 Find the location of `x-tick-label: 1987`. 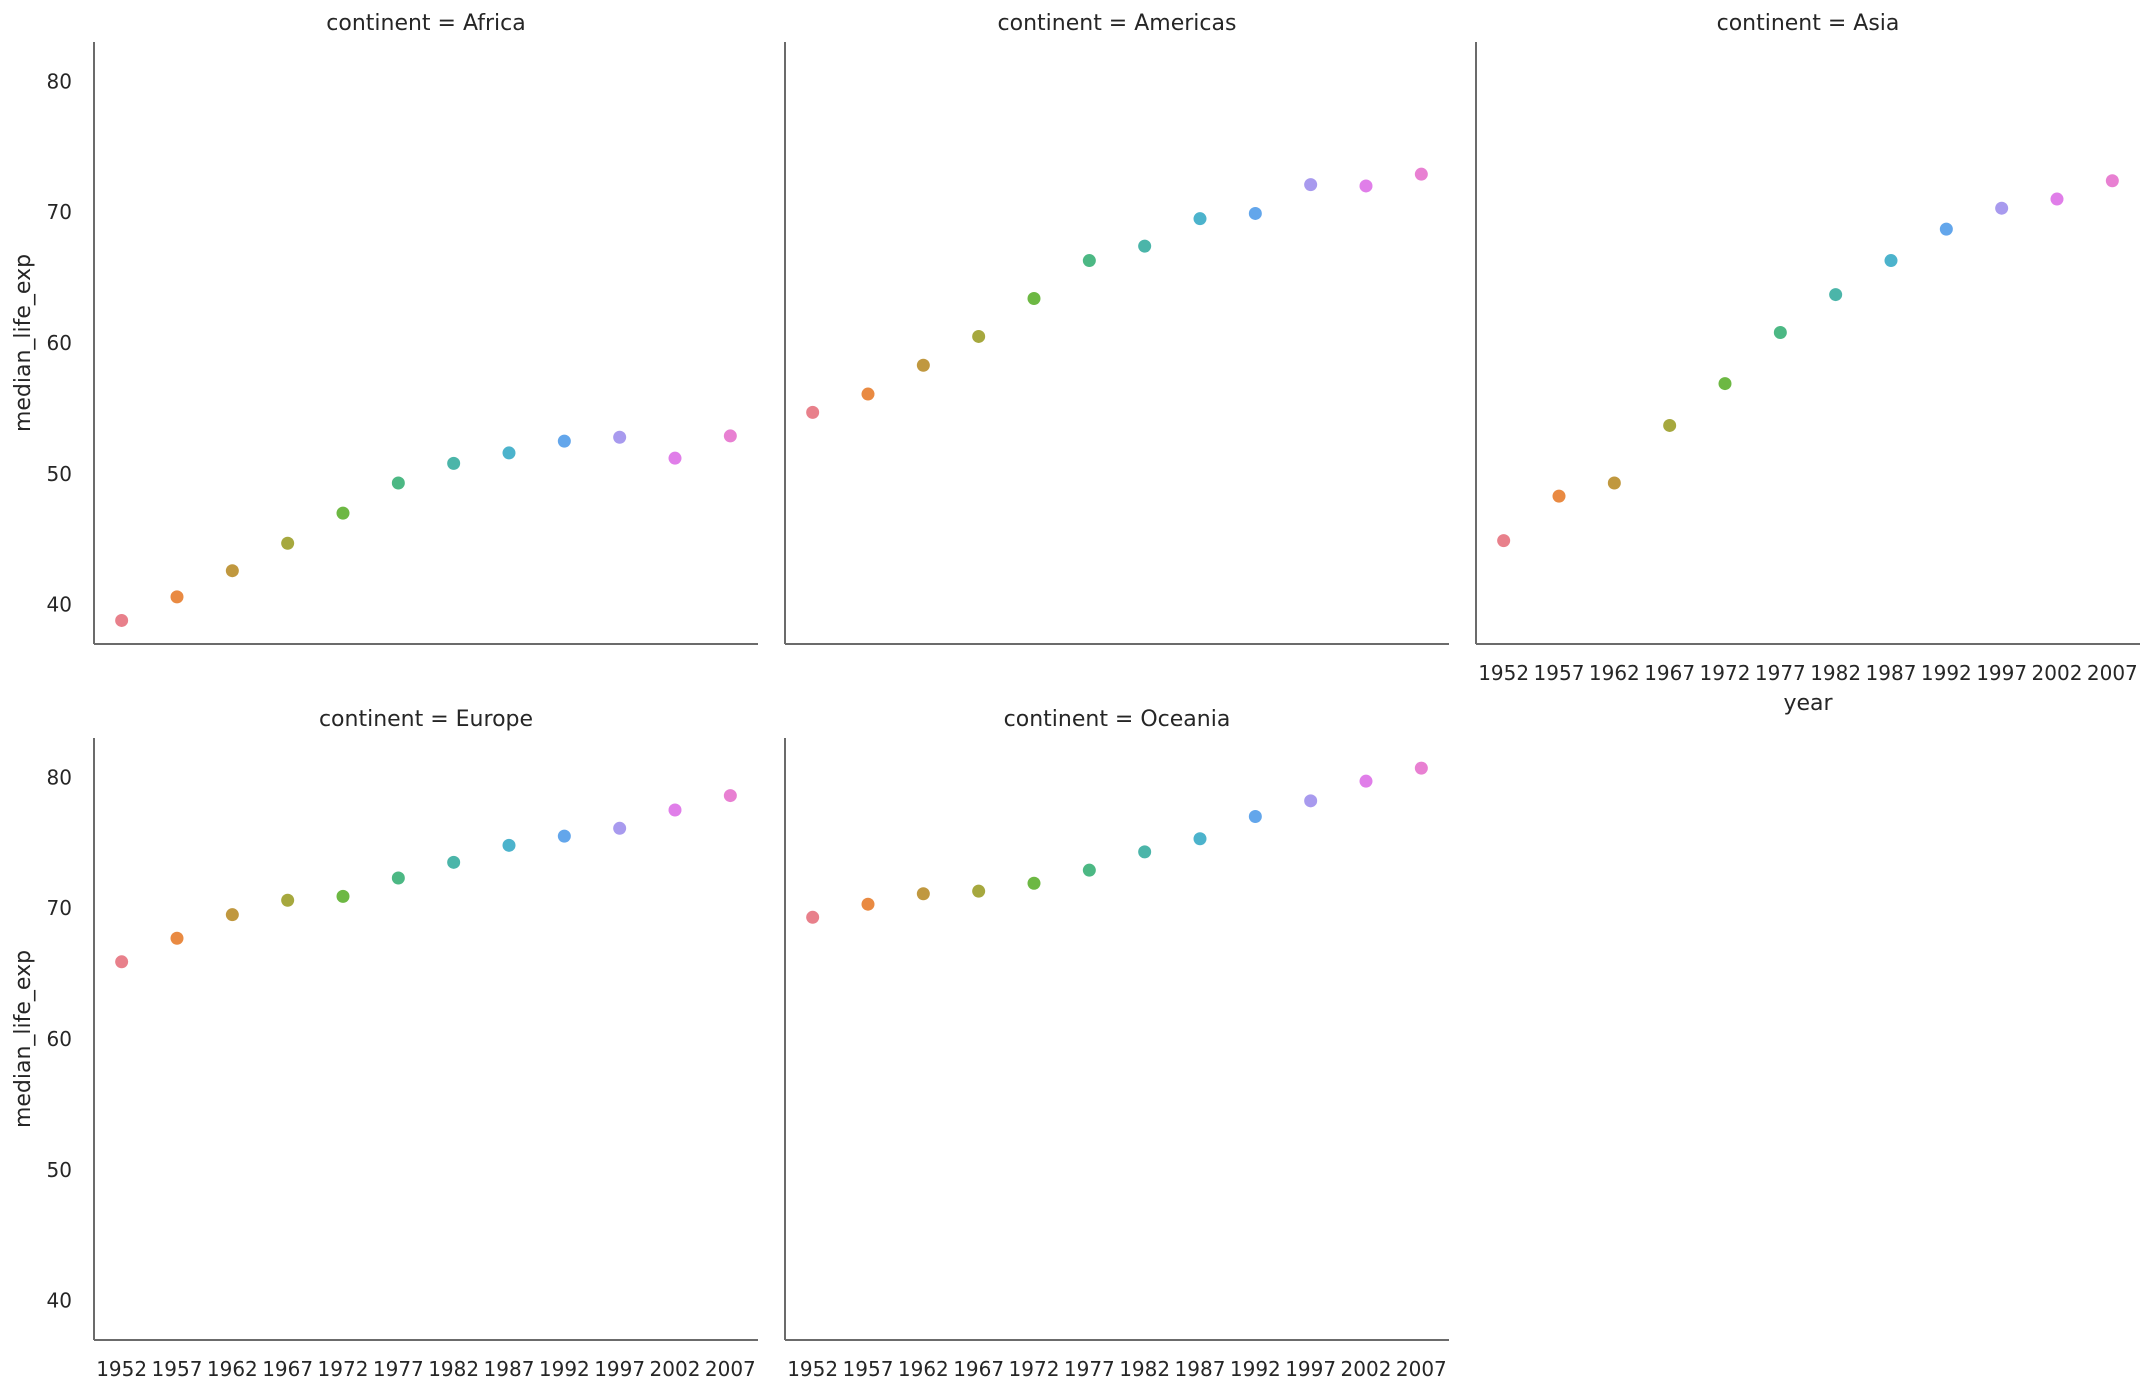

x-tick-label: 1987 is located at coordinates (509, 1369).